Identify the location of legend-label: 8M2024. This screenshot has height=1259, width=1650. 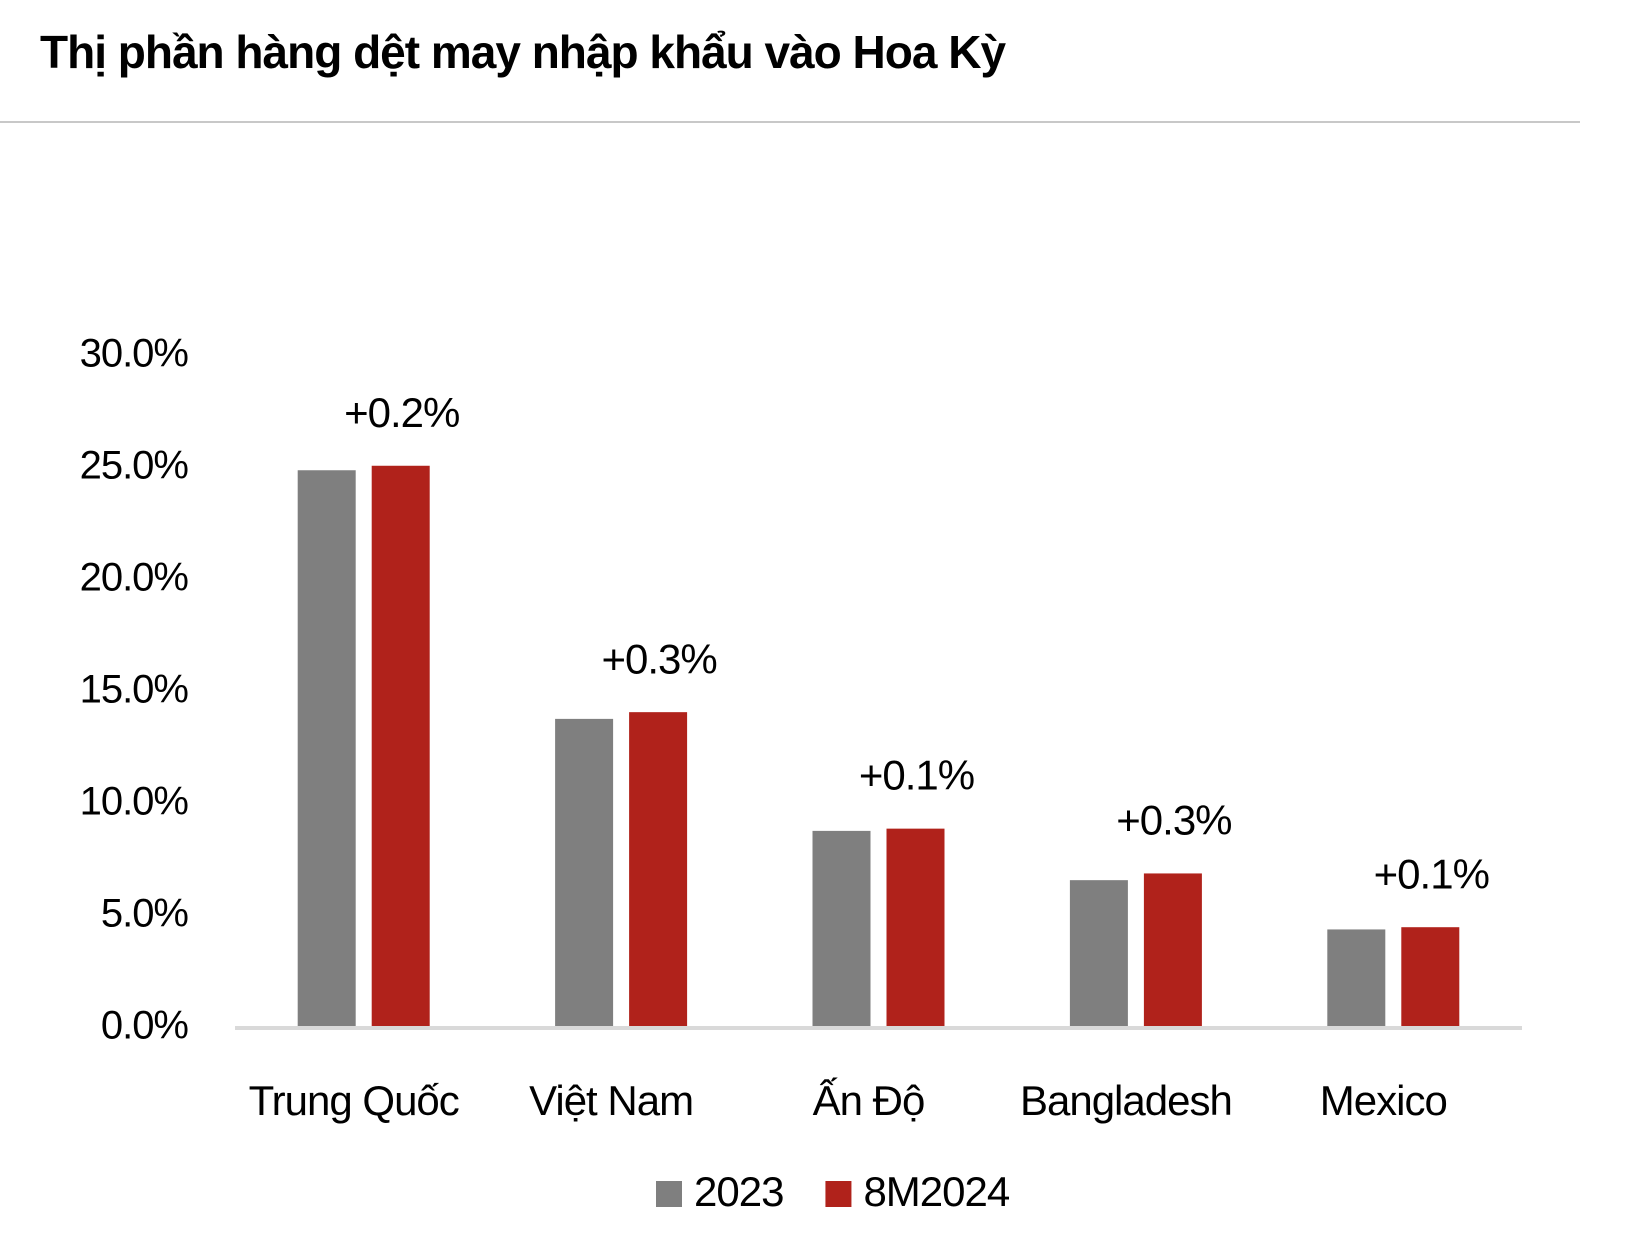
(936, 1191).